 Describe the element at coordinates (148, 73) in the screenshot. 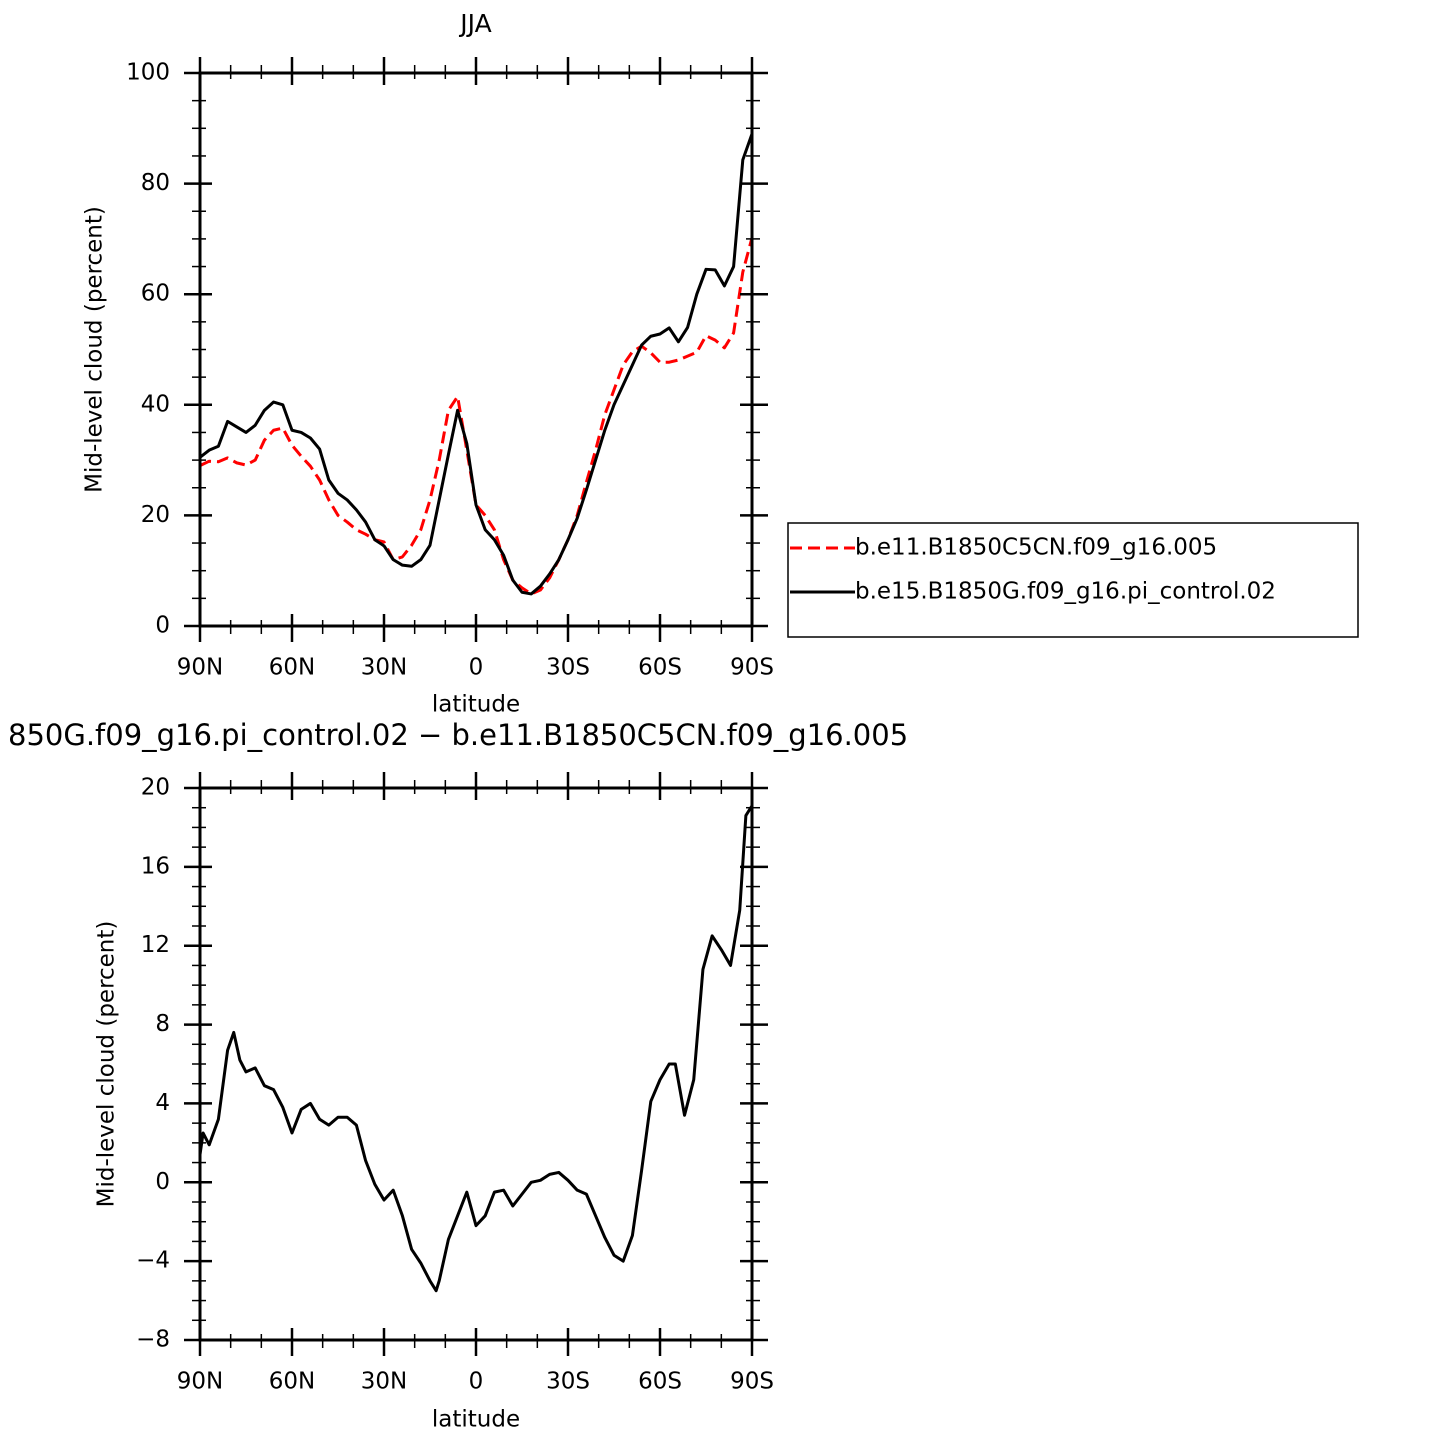

I see `y-tick-label: 100` at that location.